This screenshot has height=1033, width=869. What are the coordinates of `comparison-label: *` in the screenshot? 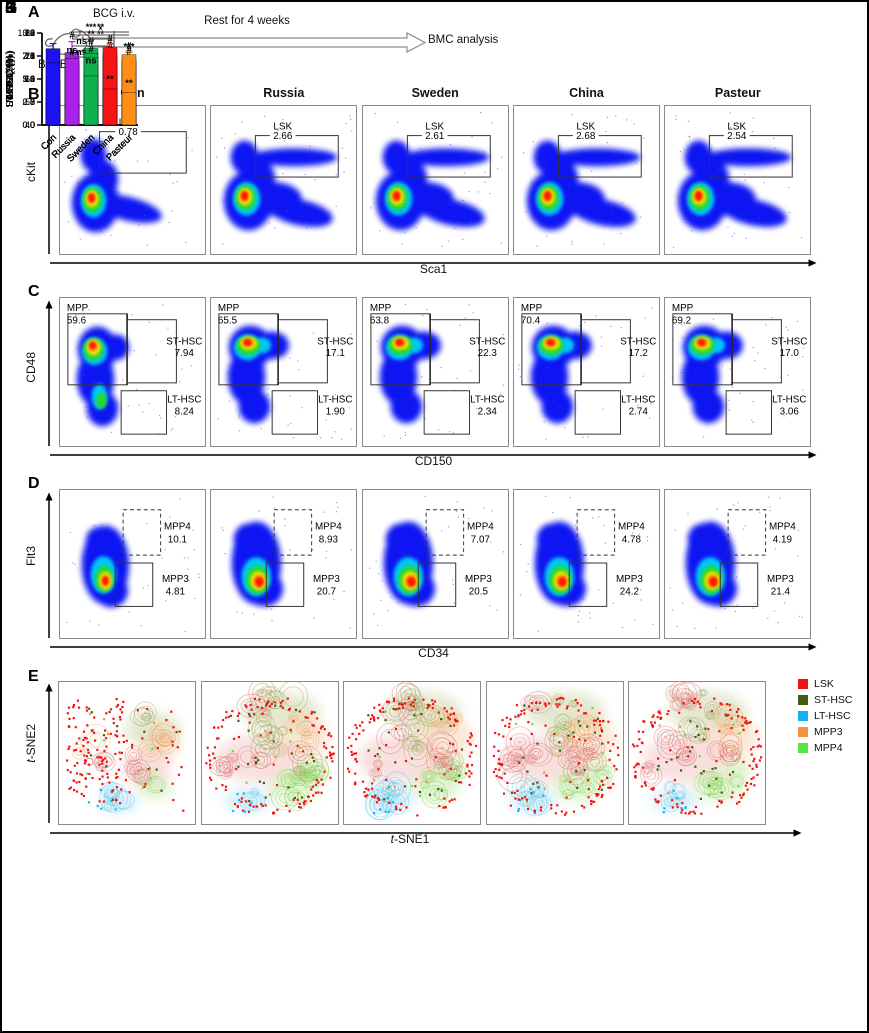 It's located at (101, 30).